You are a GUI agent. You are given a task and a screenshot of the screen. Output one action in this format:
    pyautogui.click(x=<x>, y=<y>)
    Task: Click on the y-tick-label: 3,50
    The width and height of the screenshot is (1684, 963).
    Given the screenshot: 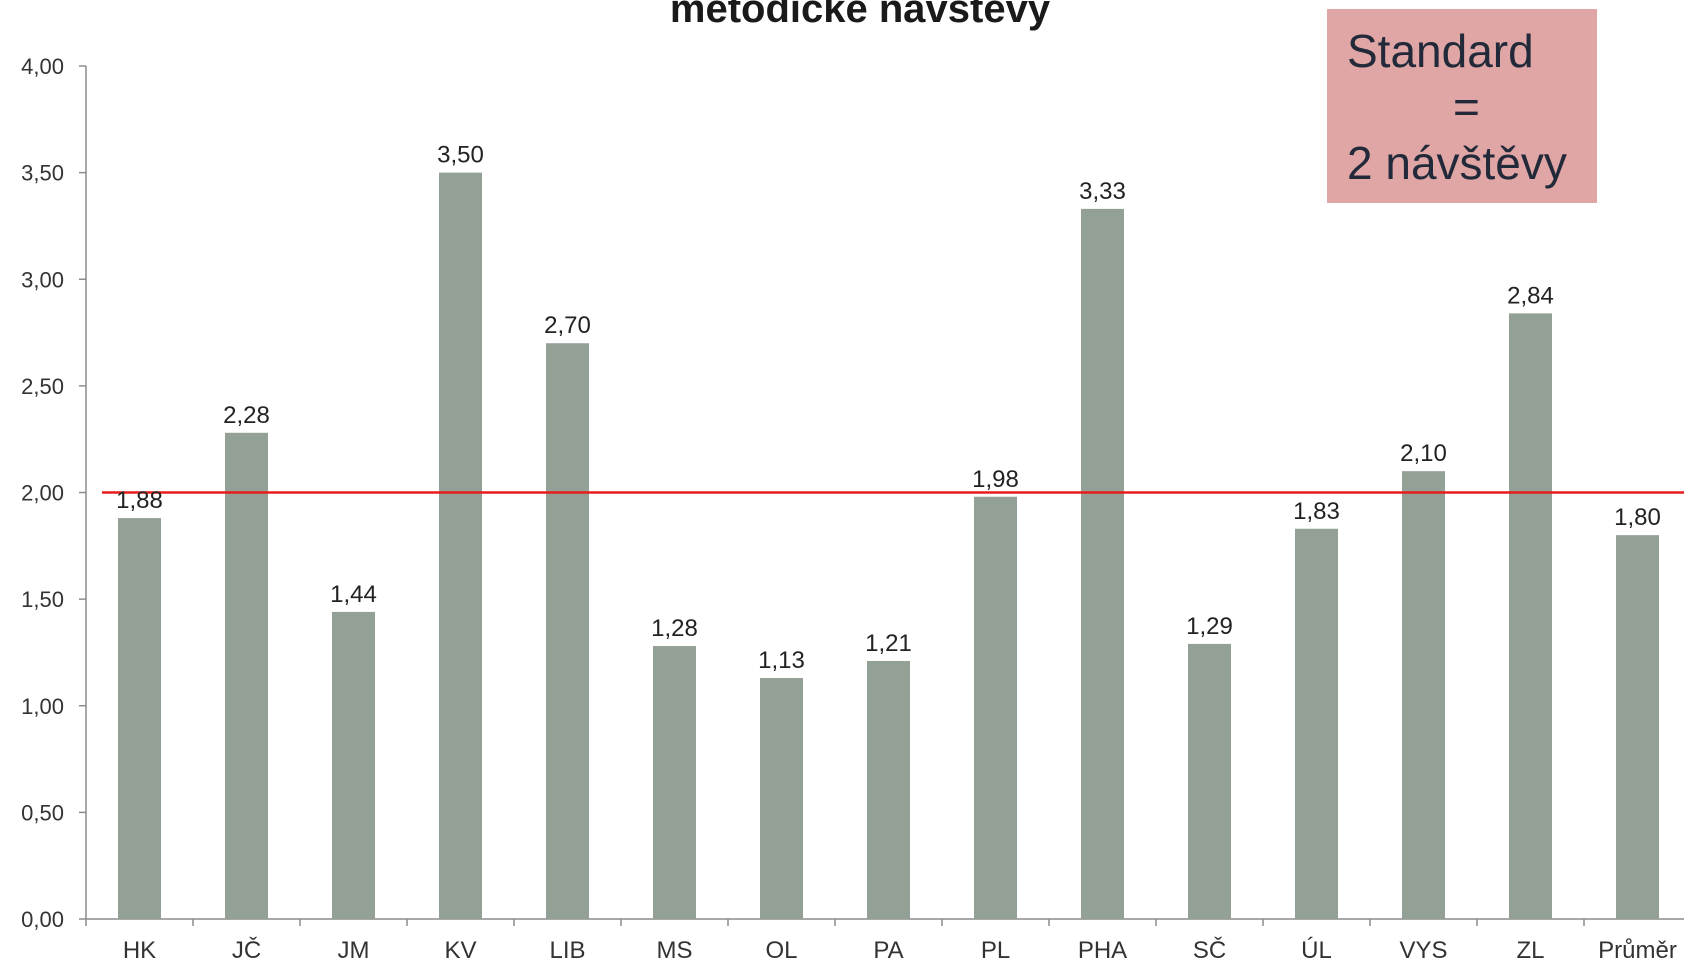 What is the action you would take?
    pyautogui.click(x=42, y=173)
    